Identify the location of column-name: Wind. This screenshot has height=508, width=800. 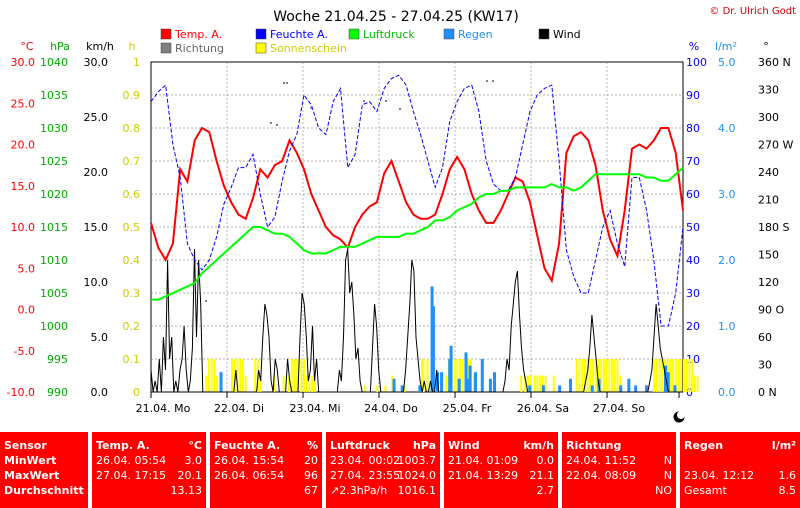
(464, 445).